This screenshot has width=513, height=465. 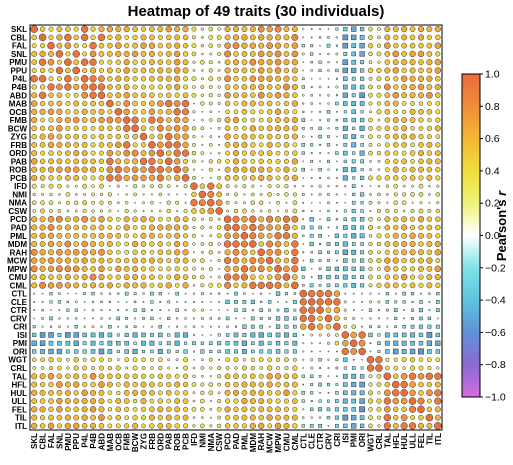 What do you see at coordinates (43, 441) in the screenshot?
I see `column-label: CBL` at bounding box center [43, 441].